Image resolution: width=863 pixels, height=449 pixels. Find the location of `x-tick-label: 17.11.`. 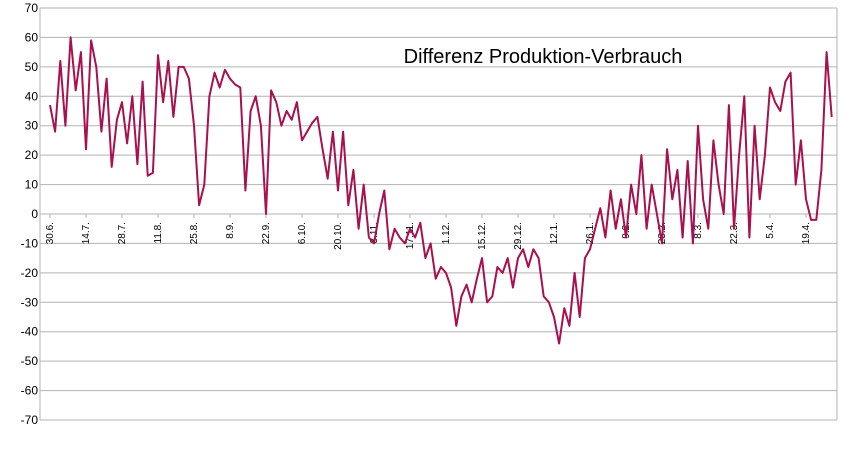

x-tick-label: 17.11. is located at coordinates (410, 235).